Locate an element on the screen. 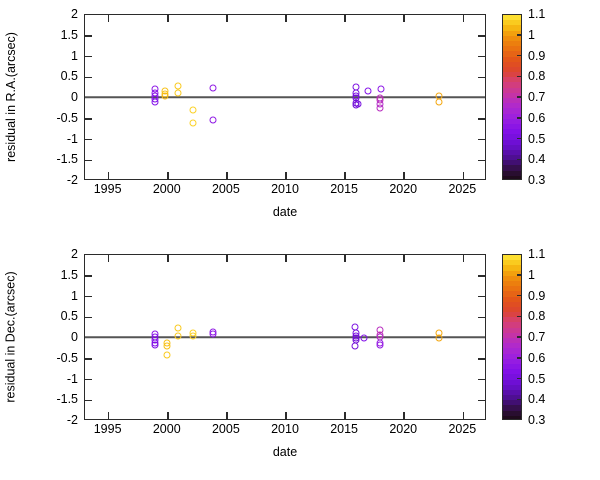 This screenshot has height=480, width=600. y-tick-label: -1 is located at coordinates (72, 378).